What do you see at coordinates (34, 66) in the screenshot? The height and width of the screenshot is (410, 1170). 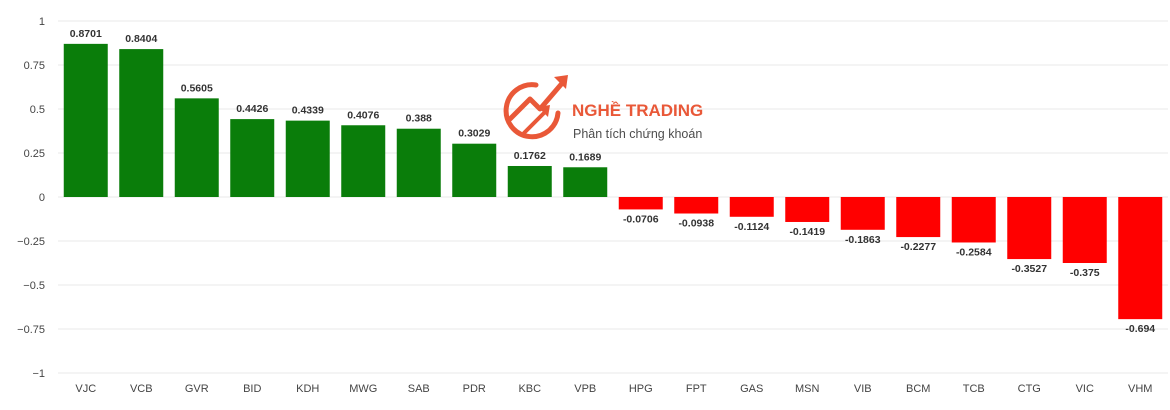 I see `y-tick-label: 0.75` at bounding box center [34, 66].